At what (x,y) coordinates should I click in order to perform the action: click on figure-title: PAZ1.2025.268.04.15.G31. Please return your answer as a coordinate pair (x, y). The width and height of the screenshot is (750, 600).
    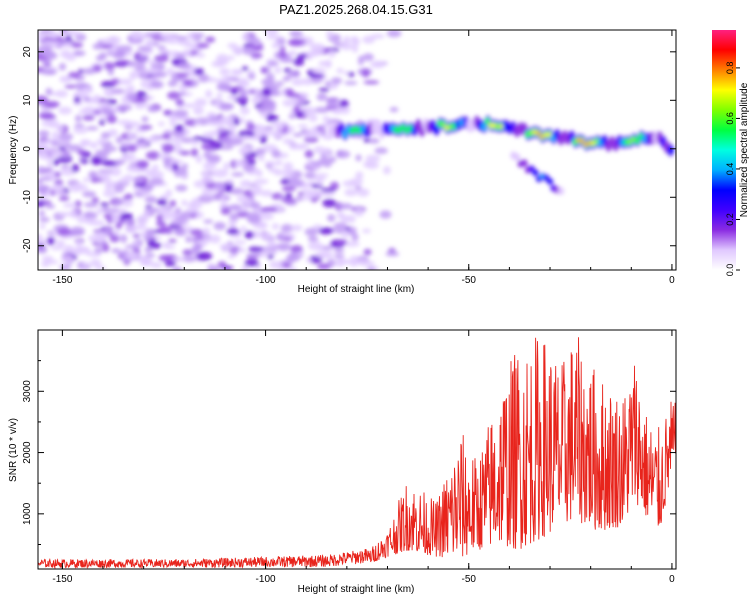
    Looking at the image, I should click on (356, 9).